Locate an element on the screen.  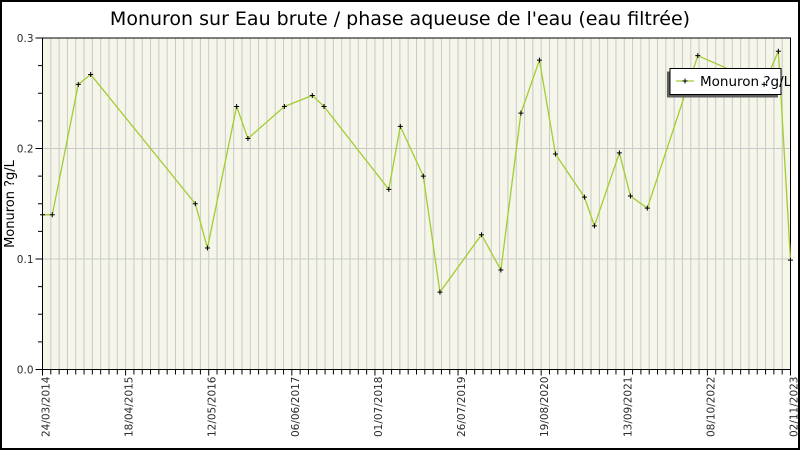
y-axis-title: Monuron ?g/L is located at coordinates (10, 203).